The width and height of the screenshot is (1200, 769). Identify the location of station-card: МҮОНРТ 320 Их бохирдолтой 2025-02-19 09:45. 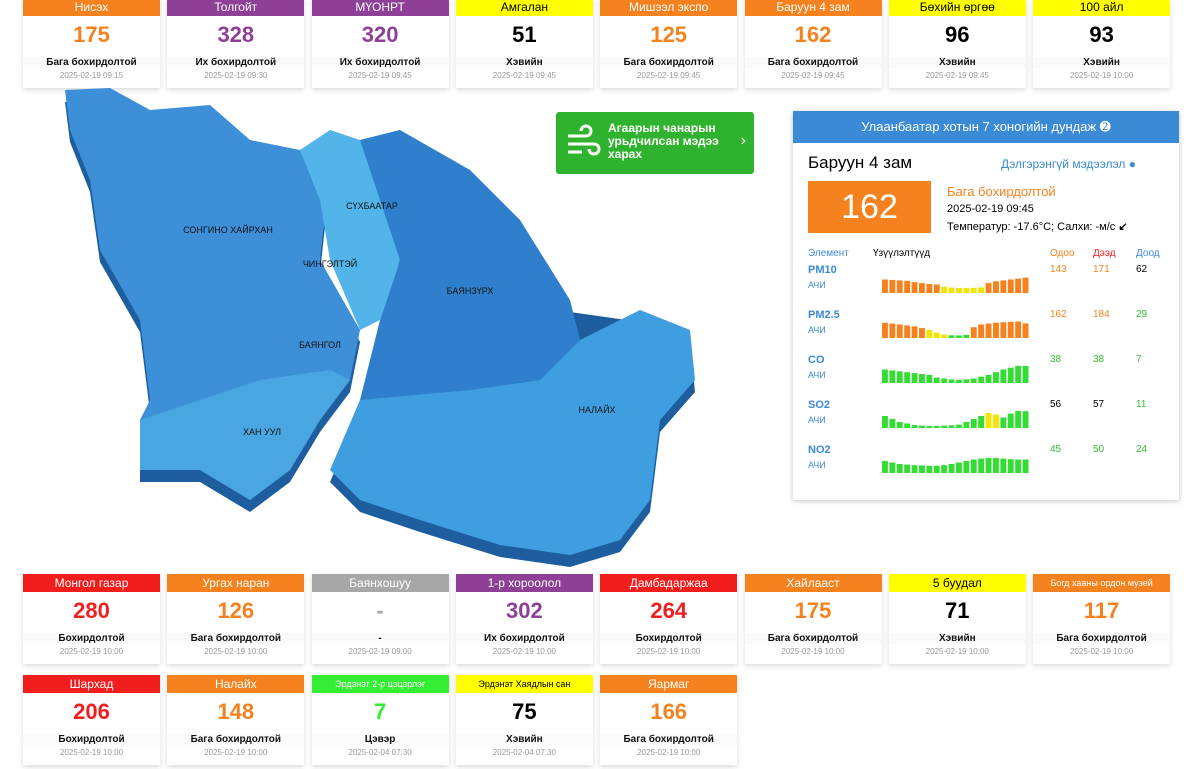
(380, 44).